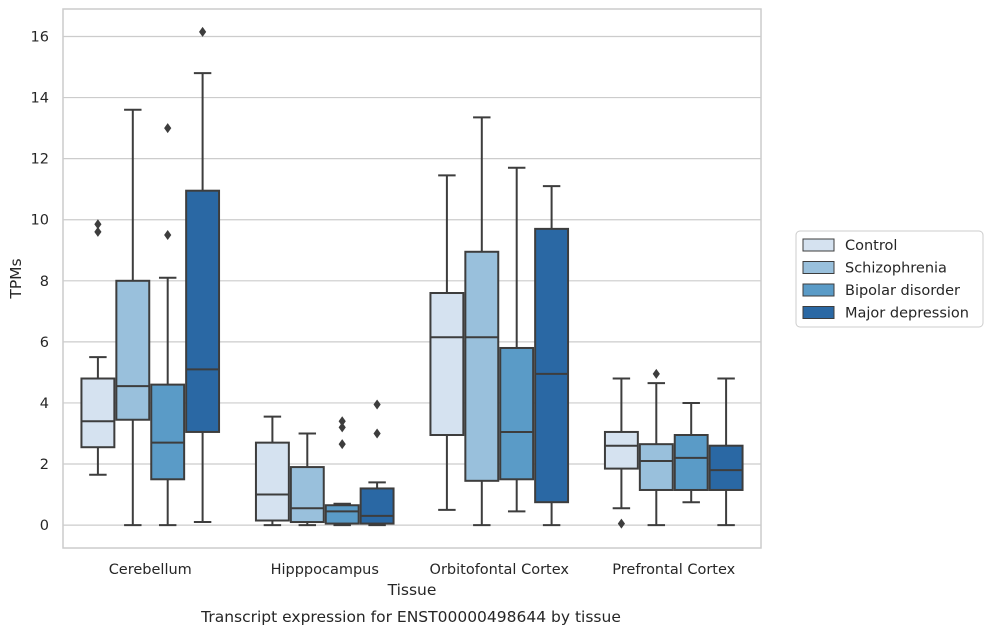 The height and width of the screenshot is (634, 992). I want to click on y-tick-labels: 0 2 4 6 8 10 12 14 16, so click(40, 281).